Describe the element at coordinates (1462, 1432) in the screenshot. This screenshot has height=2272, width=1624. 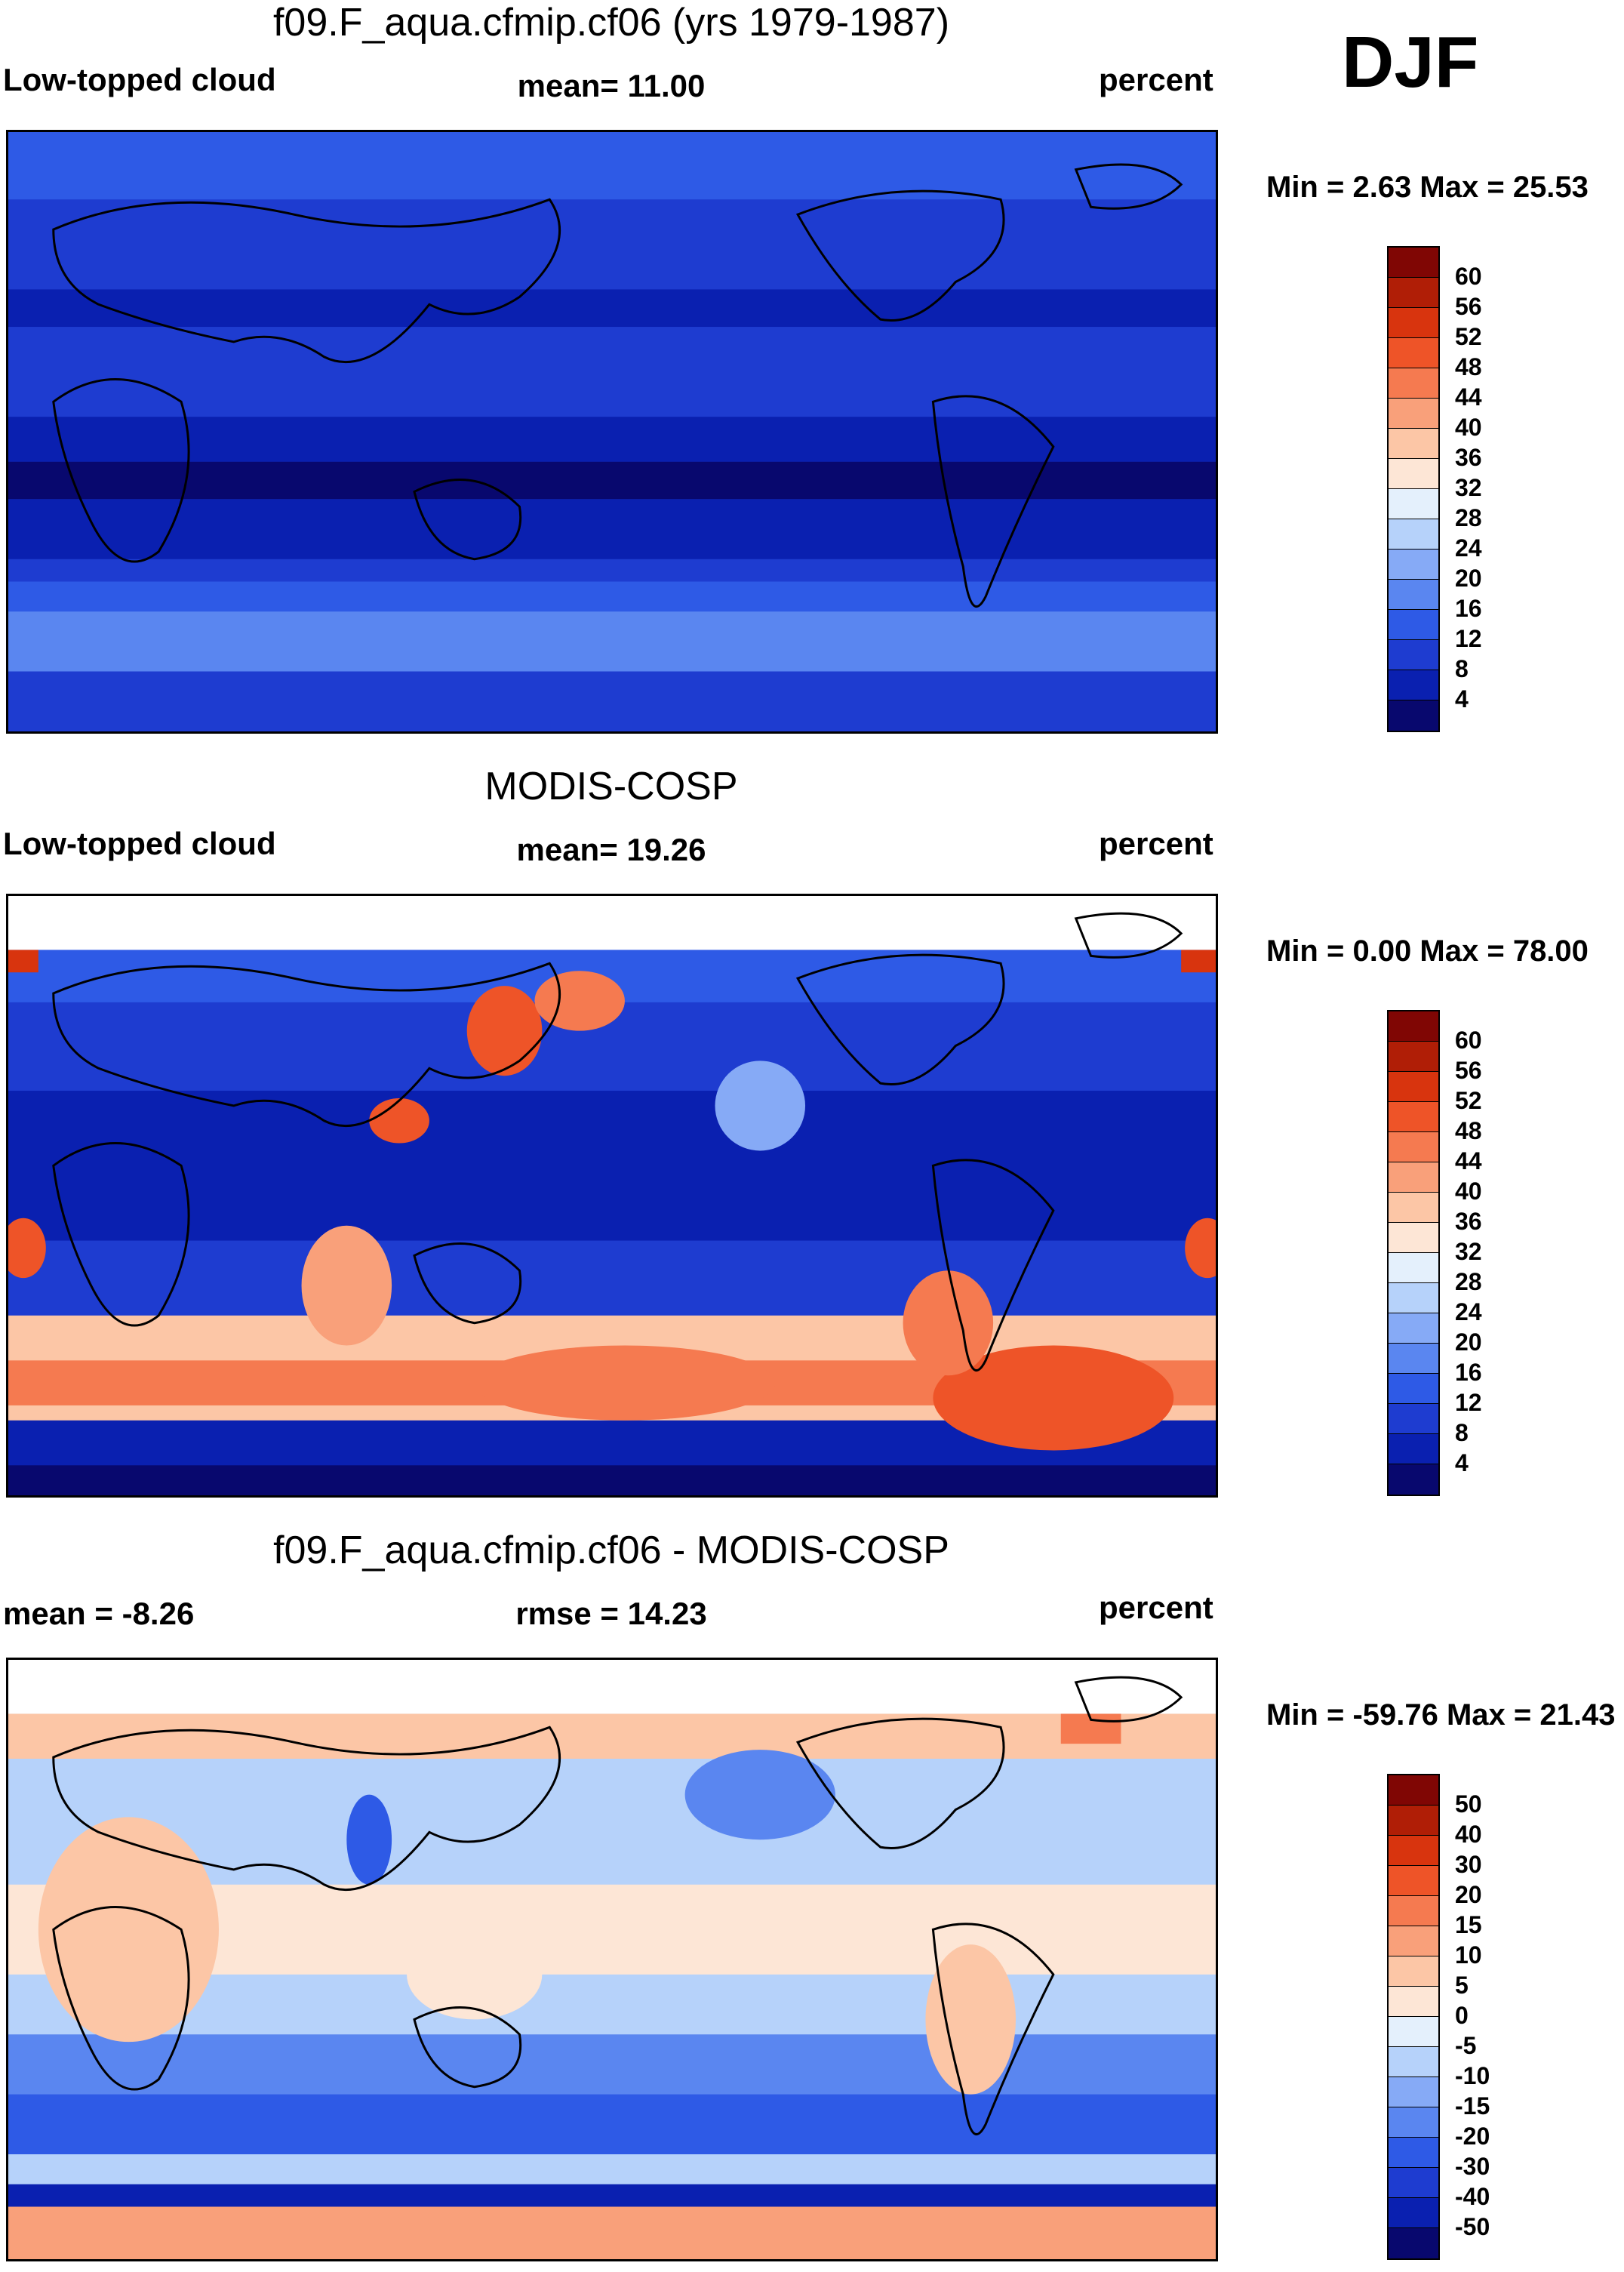
I see `panel2-colorbar-tick: 8` at that location.